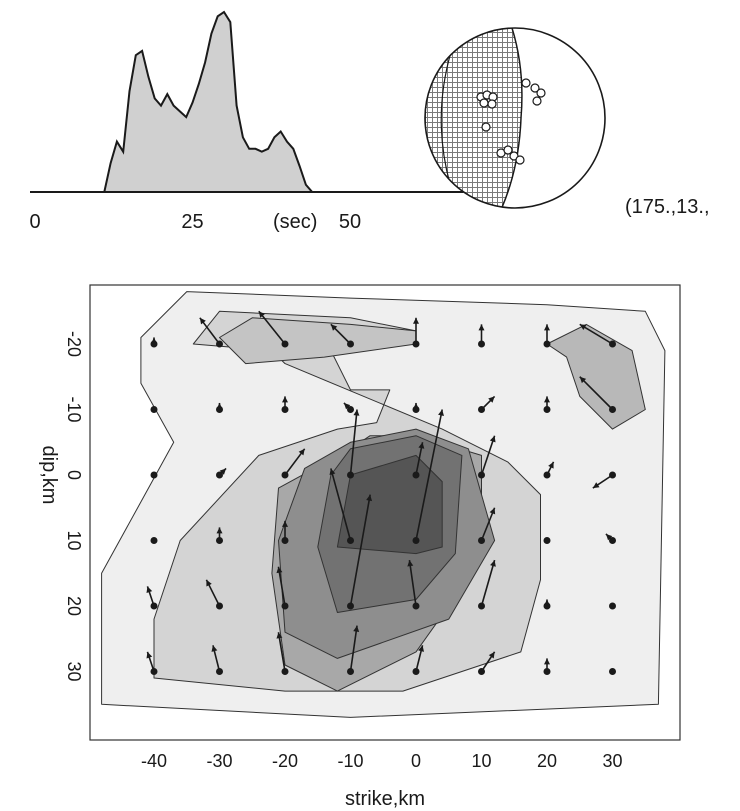 Image resolution: width=740 pixels, height=811 pixels. What do you see at coordinates (446, 118) in the screenshot?
I see `nodal-plane-secondary` at bounding box center [446, 118].